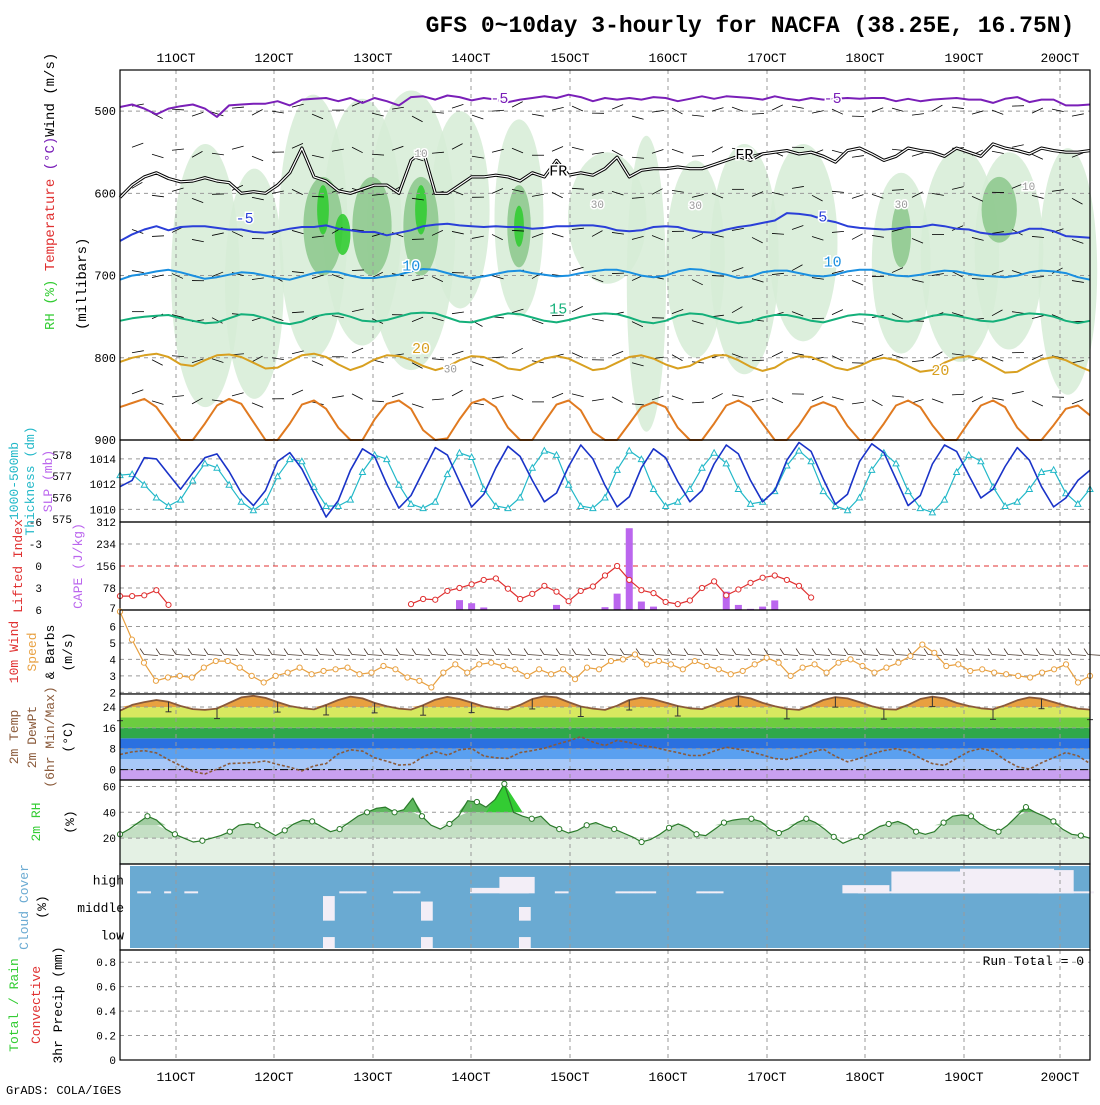 This screenshot has height=1105, width=1100. What do you see at coordinates (51, 191) in the screenshot?
I see `upper-air-ylabel: RH (%) Temperature (°C)Wind (m/s)` at bounding box center [51, 191].